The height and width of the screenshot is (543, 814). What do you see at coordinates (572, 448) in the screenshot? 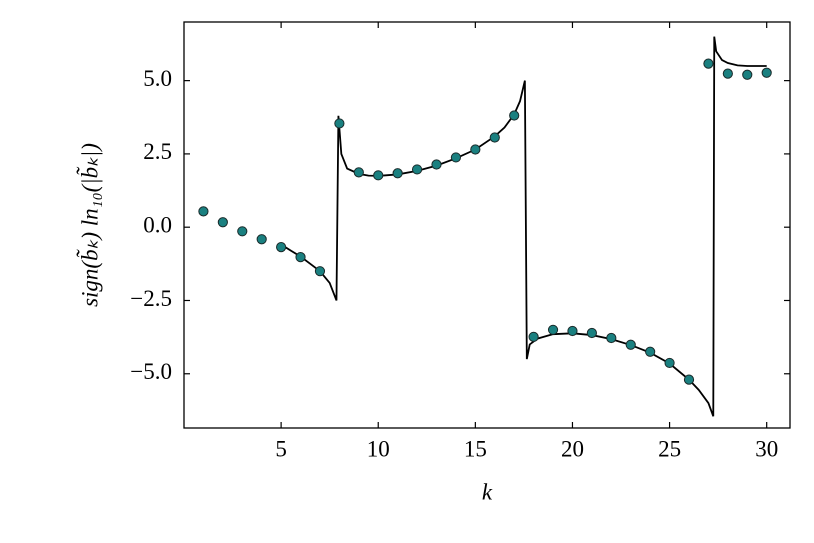
I see `x-tick-label: 20` at bounding box center [572, 448].